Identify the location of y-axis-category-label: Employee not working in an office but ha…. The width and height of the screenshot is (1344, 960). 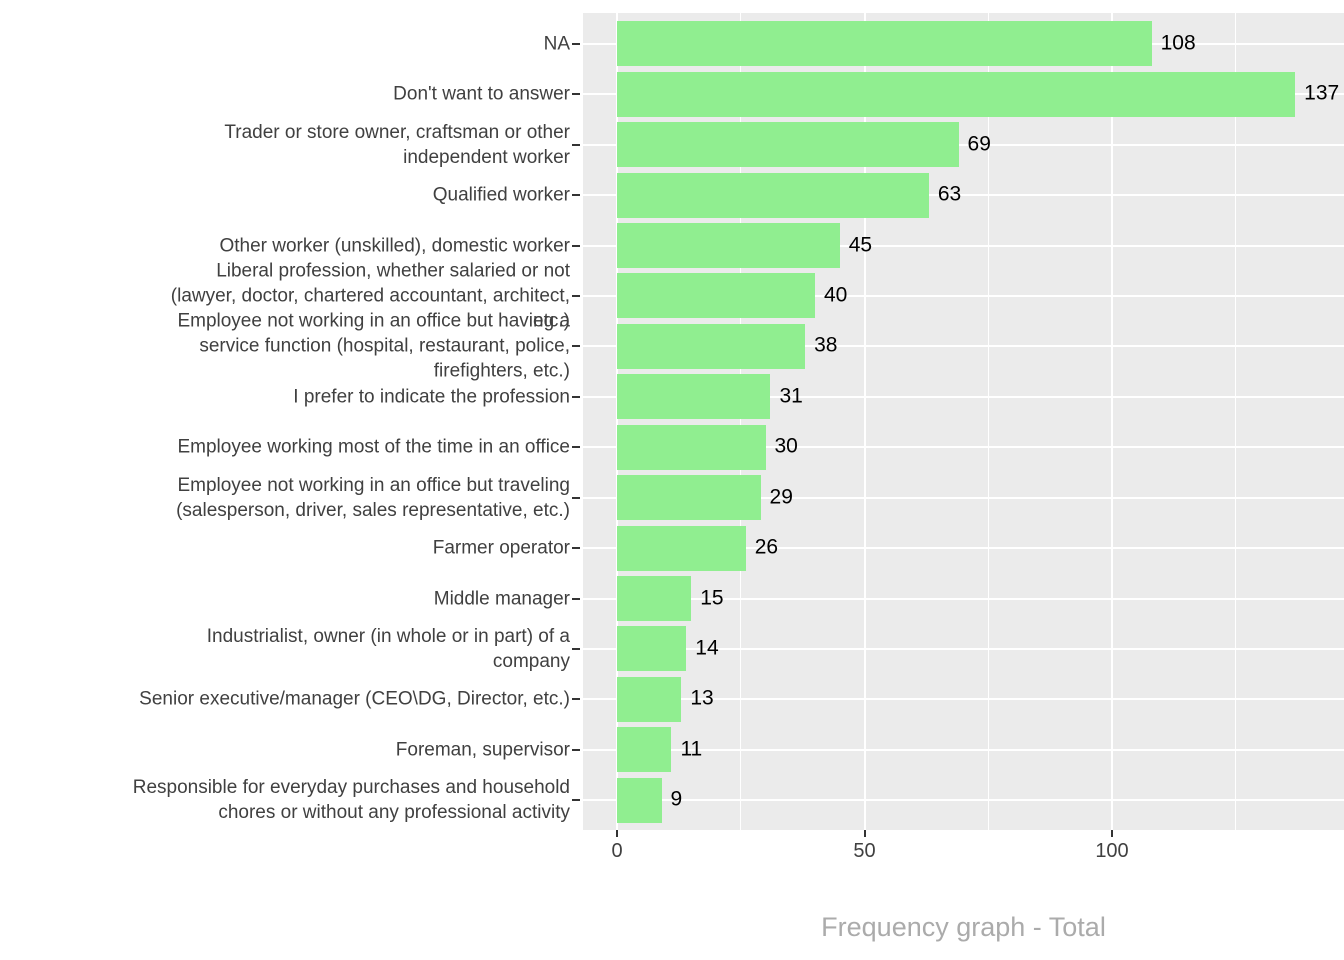
(373, 346).